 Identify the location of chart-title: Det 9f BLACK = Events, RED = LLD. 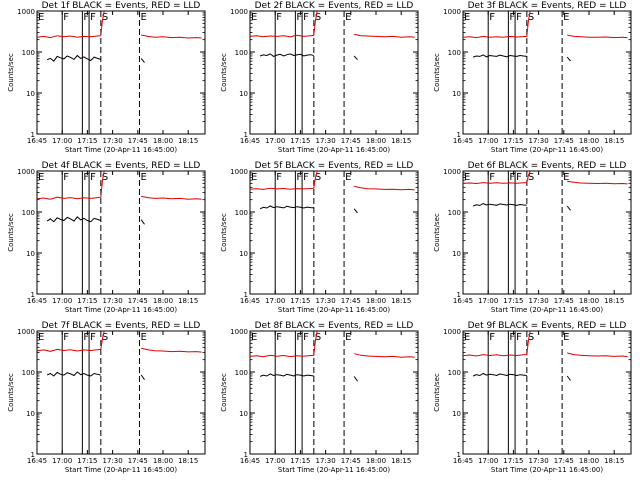
(547, 326).